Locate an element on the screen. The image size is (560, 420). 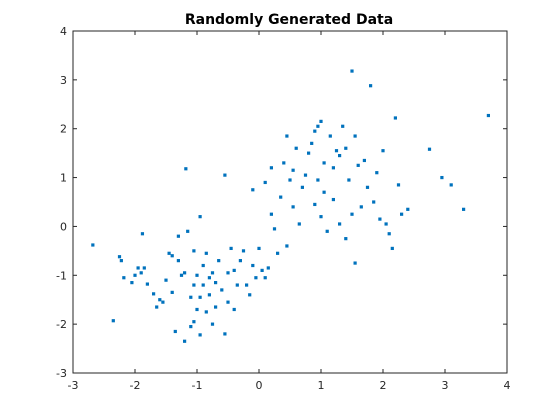
y-tick-label: 4 is located at coordinates (63, 31).